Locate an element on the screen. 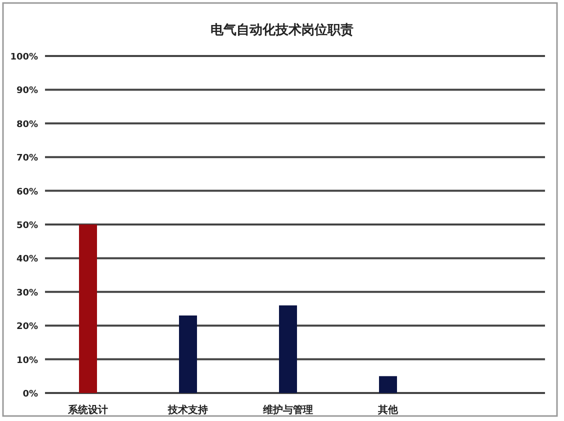  y-tick-label: 10% is located at coordinates (27, 361).